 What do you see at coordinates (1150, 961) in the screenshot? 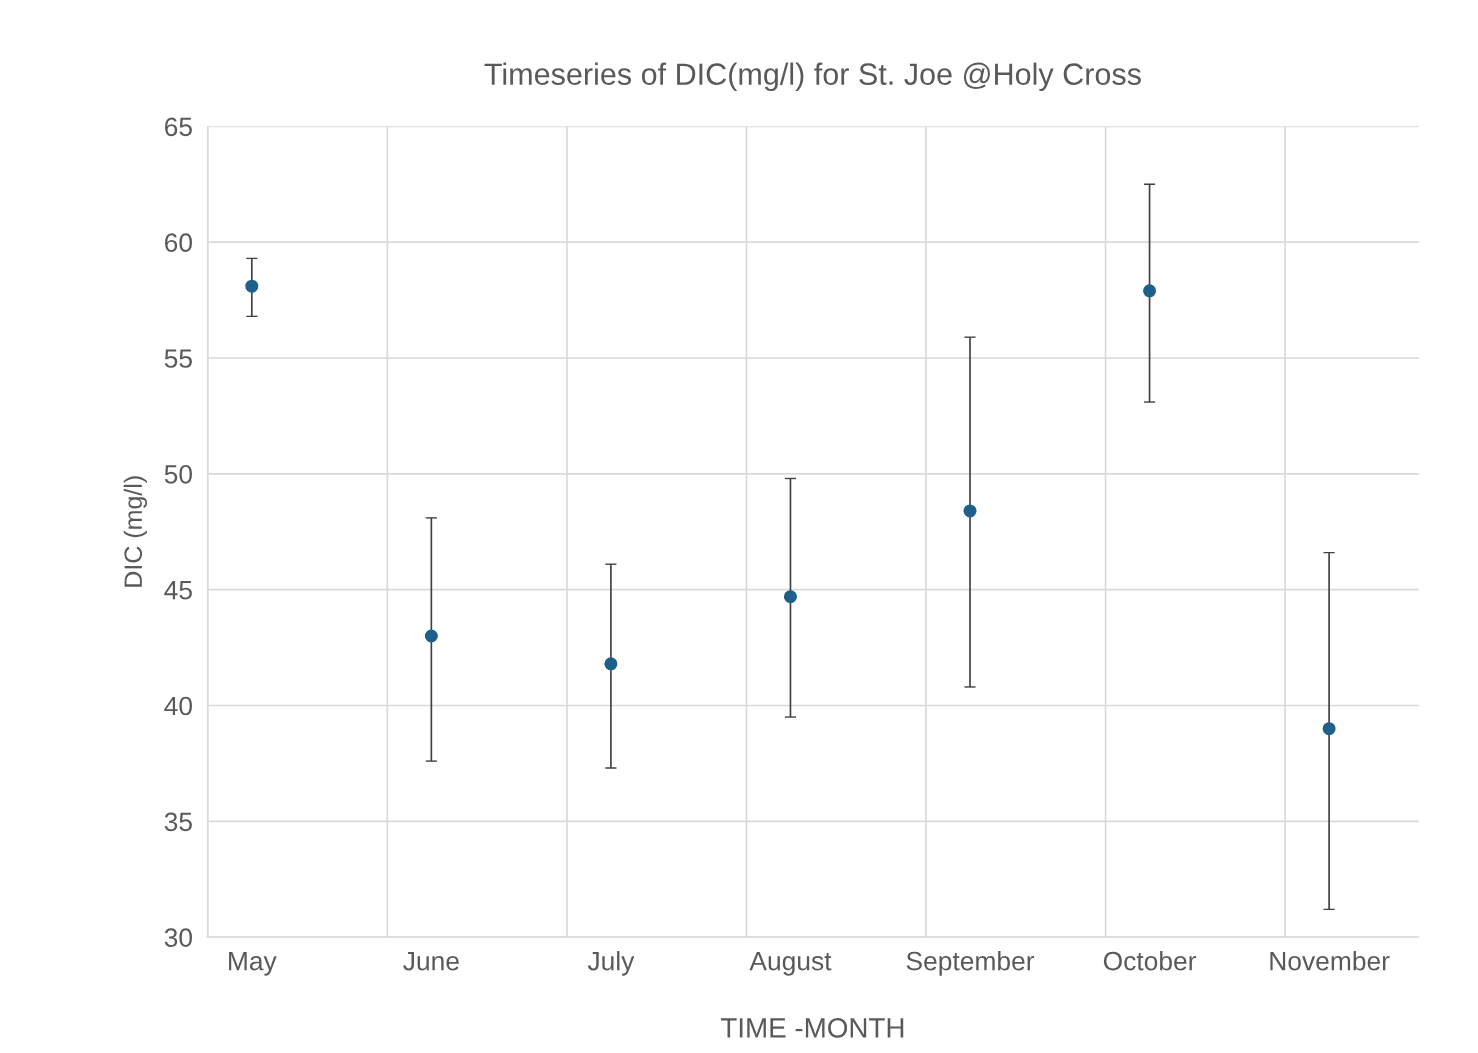
I see `x-tick-label: October` at bounding box center [1150, 961].